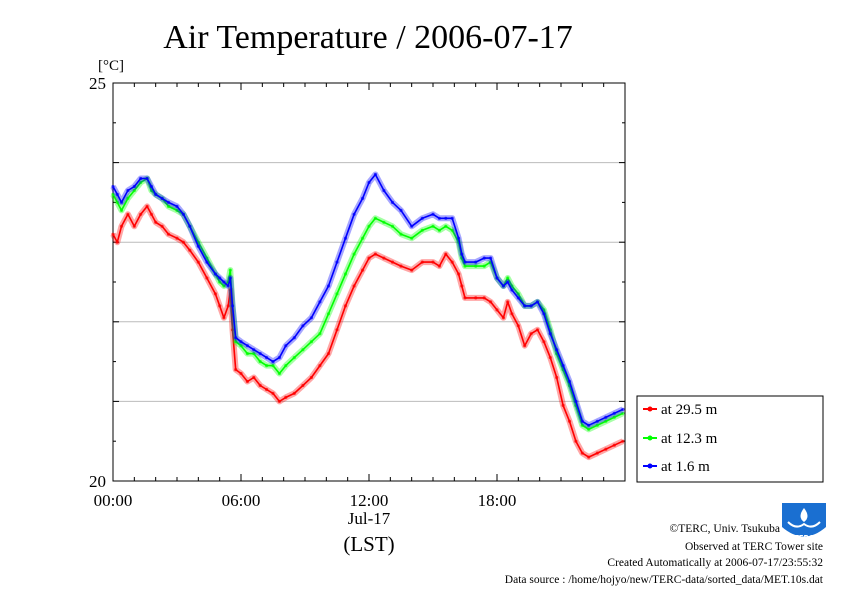 The image size is (842, 595). I want to click on x-tick-label: 06:00, so click(241, 500).